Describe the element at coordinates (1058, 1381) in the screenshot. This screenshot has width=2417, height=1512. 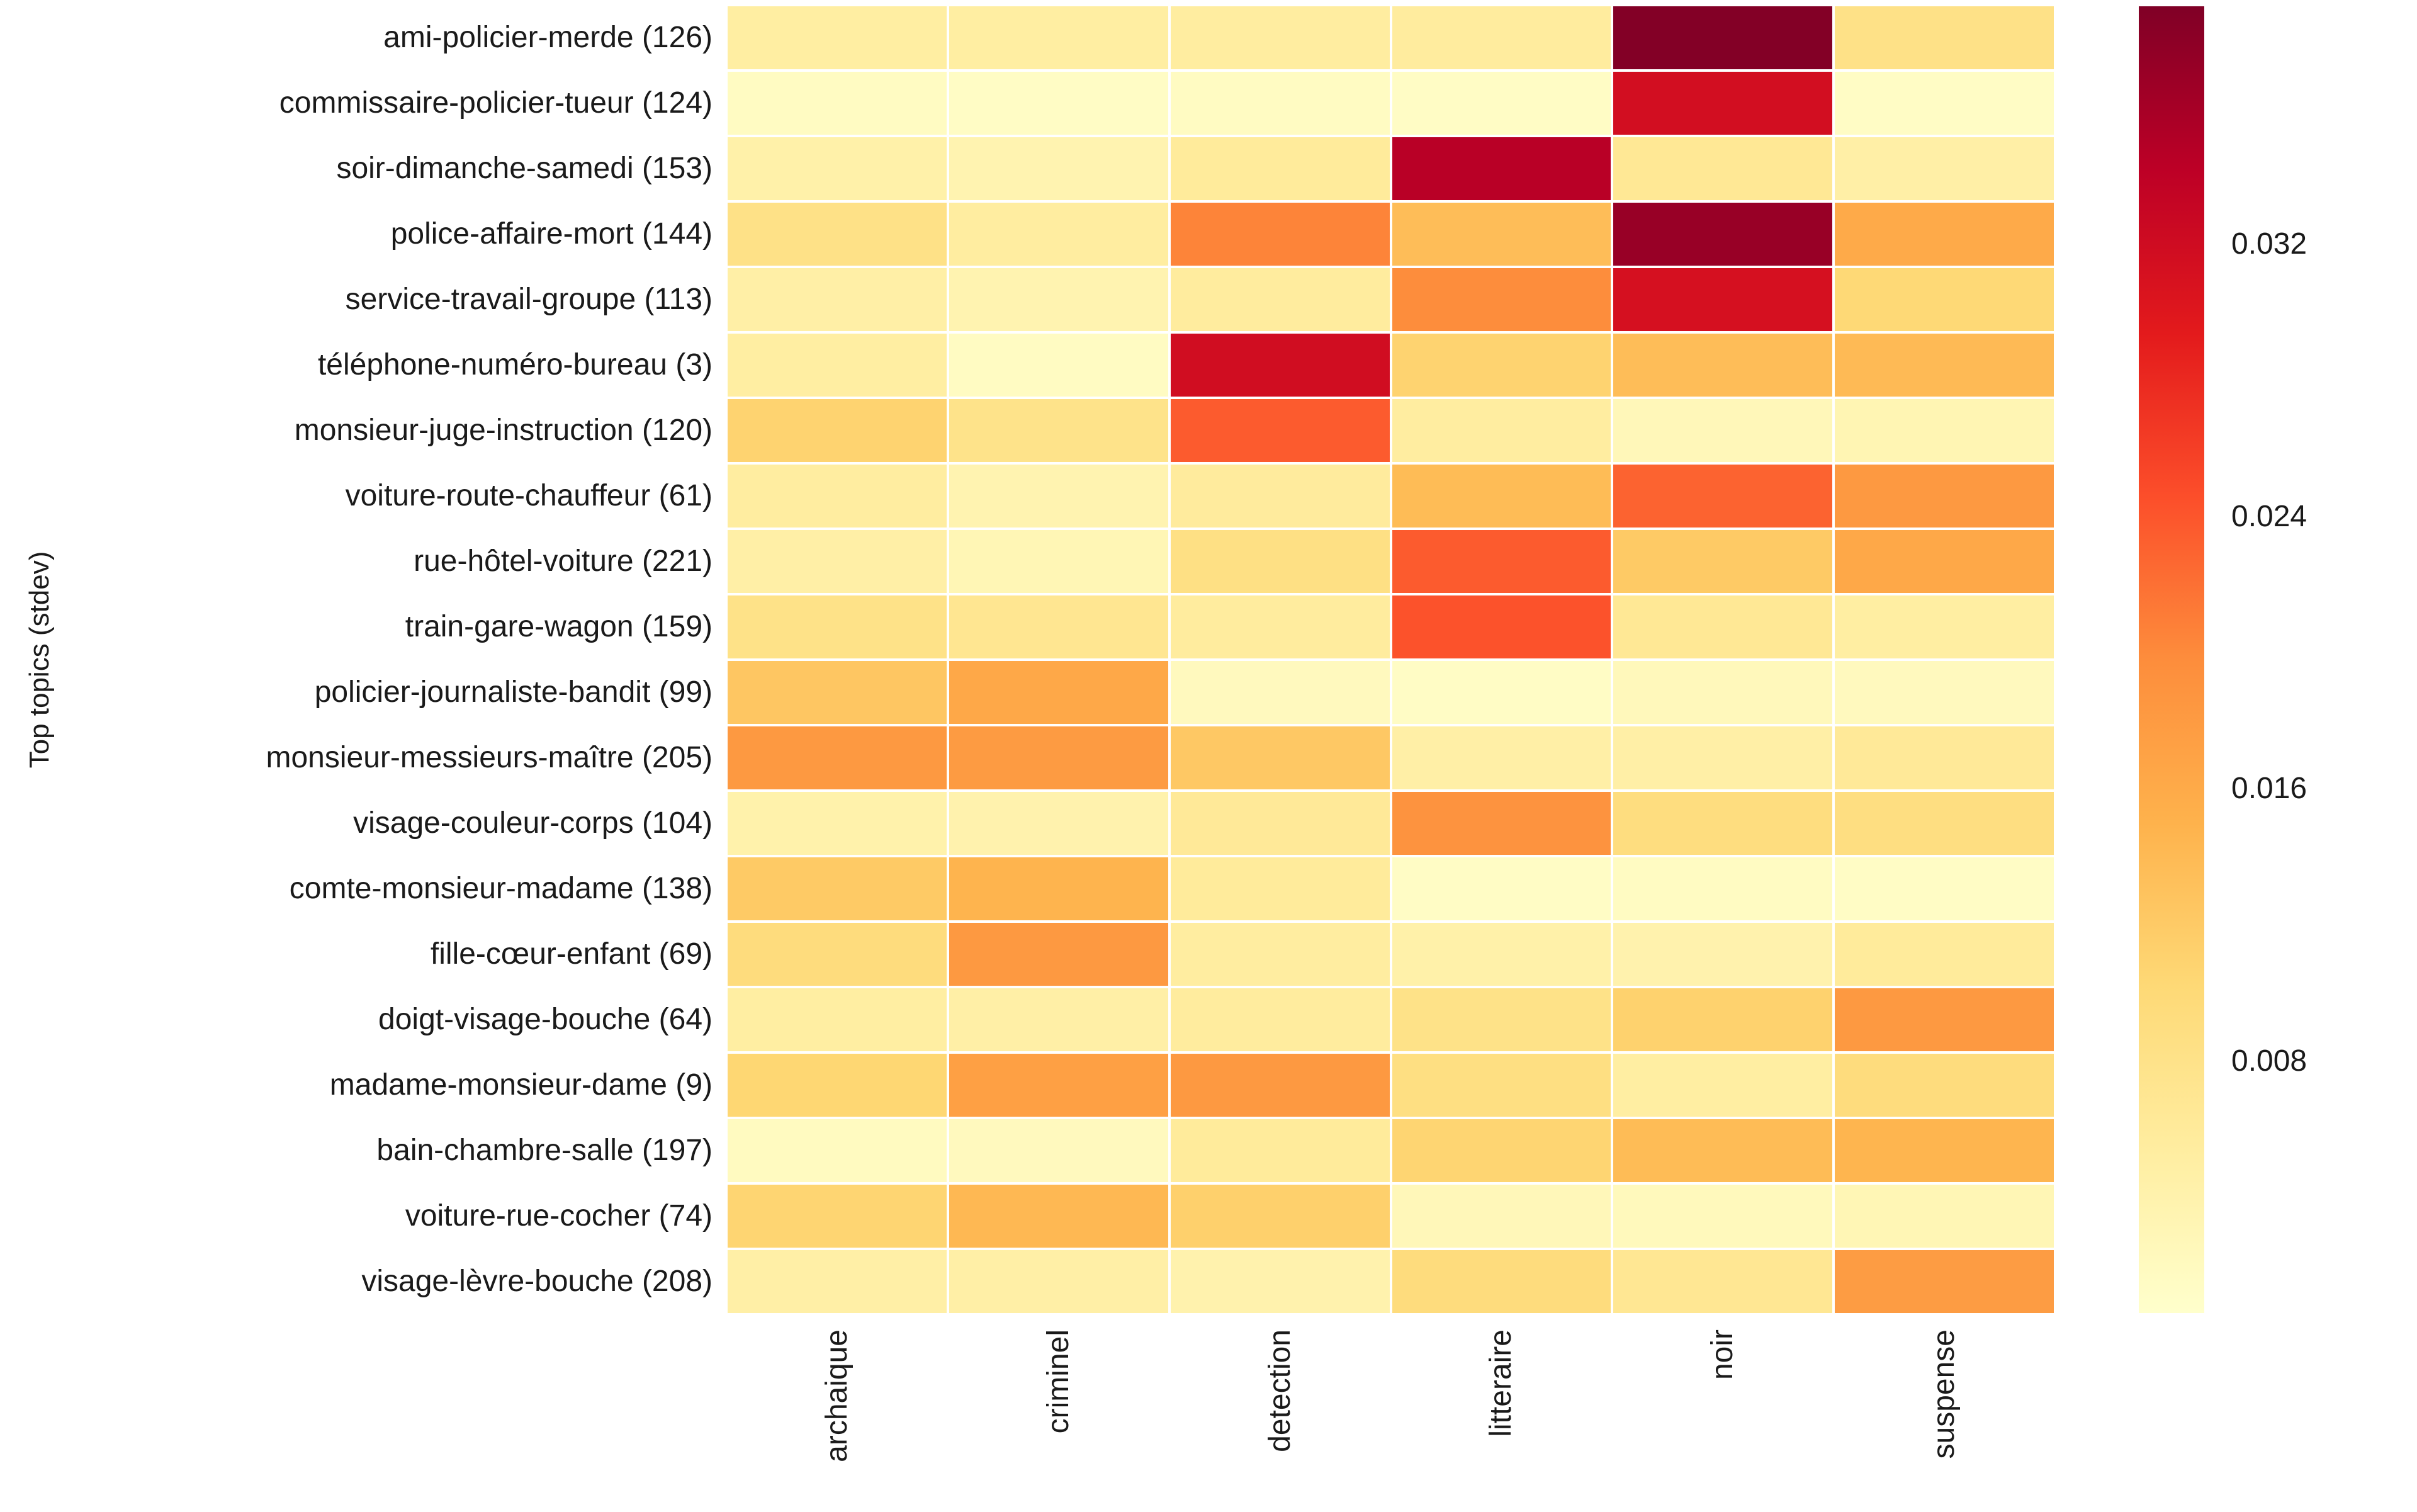
I see `x-tick-label: criminel` at that location.